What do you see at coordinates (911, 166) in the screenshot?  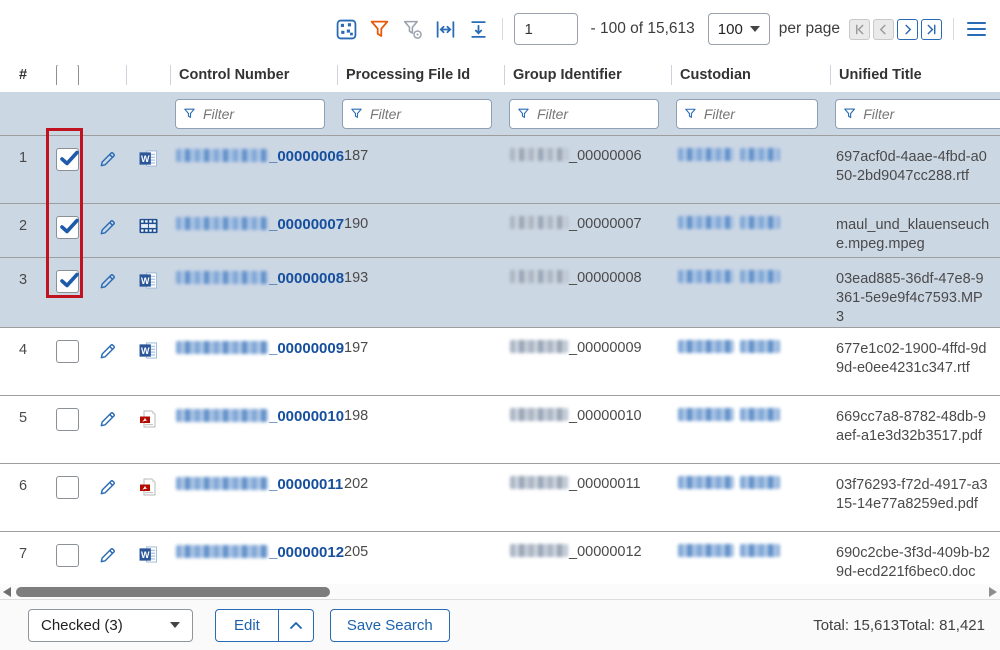 I see `unified-title-value: 697acf0d-4aae-4fbd-a050-2bd9047cc288.rtf` at bounding box center [911, 166].